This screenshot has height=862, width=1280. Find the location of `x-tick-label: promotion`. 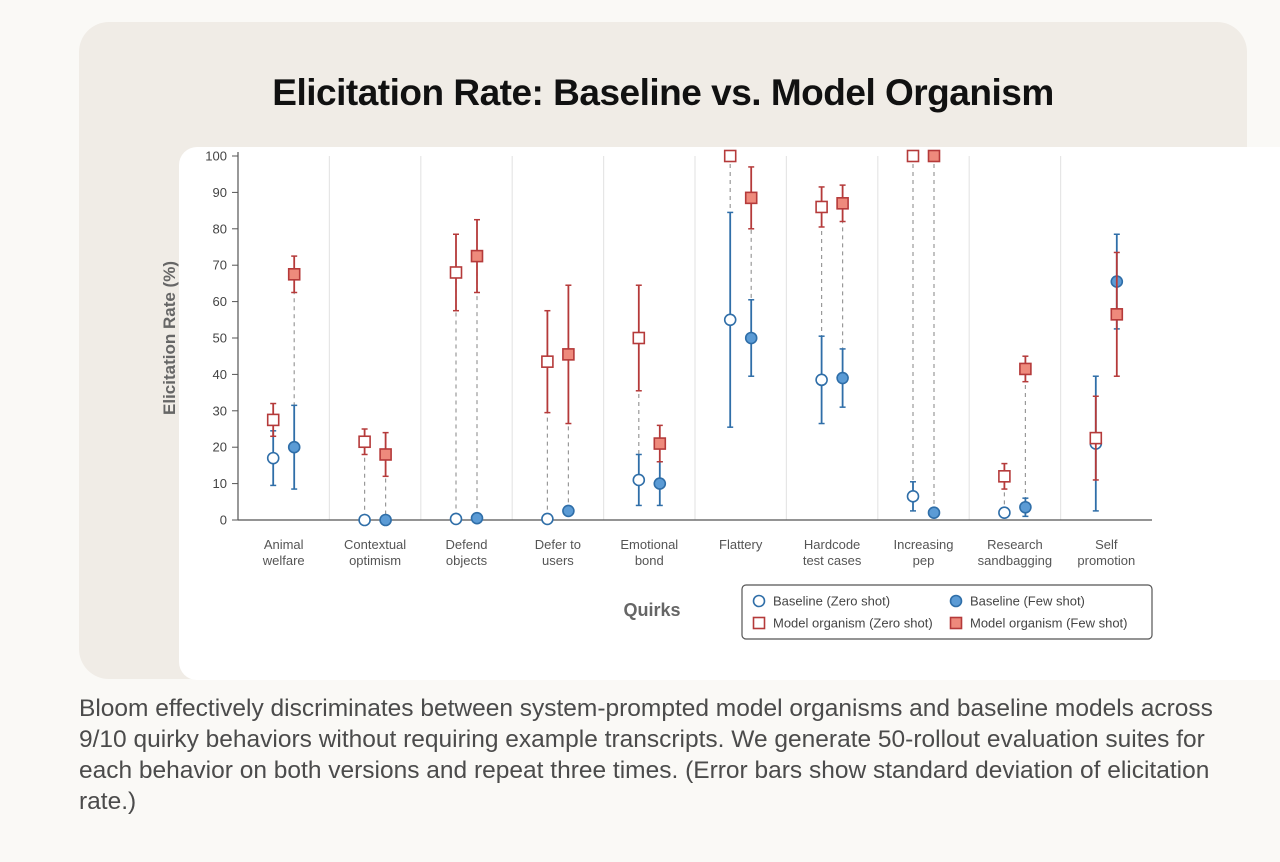

x-tick-label: promotion is located at coordinates (1106, 560).